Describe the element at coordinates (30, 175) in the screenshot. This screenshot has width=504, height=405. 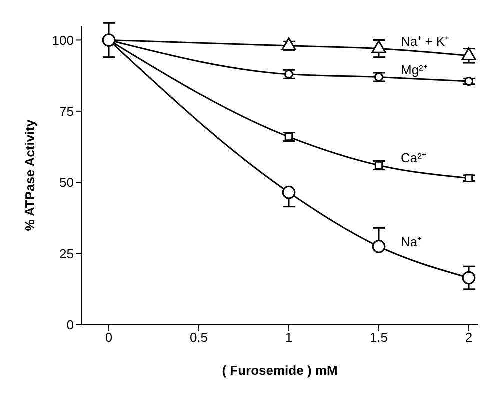
I see `y-axis-title: % ATPase Activity` at that location.